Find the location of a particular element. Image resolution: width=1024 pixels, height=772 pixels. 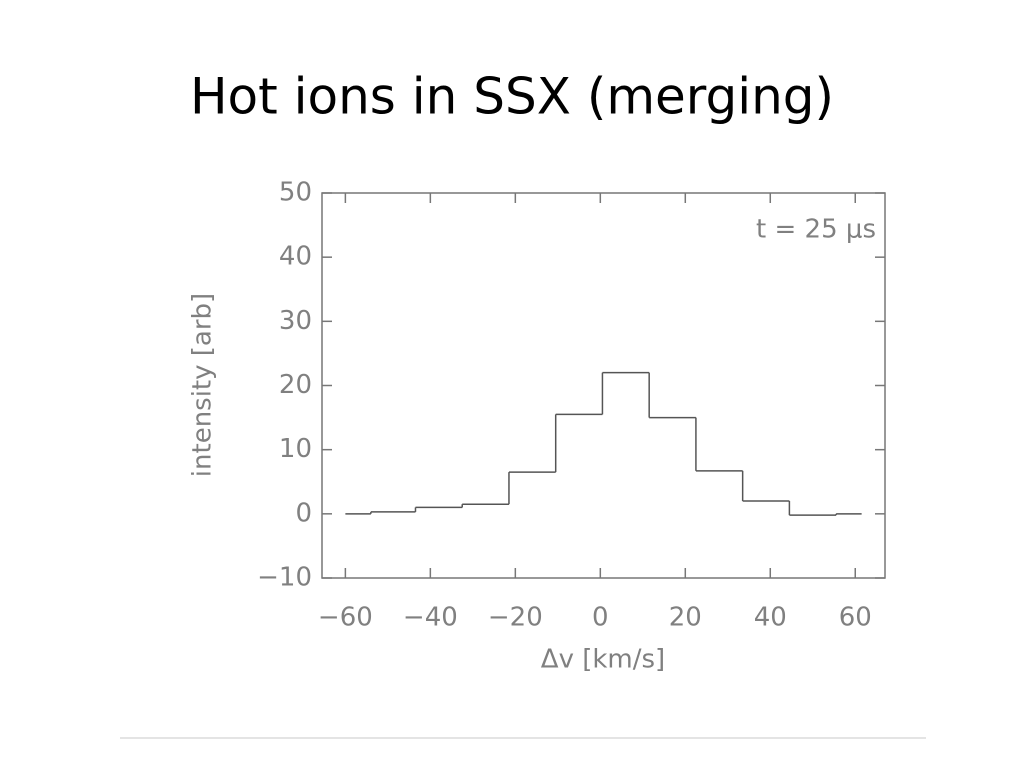

slide-title: Hot ions in SSX (merging) is located at coordinates (512, 97).